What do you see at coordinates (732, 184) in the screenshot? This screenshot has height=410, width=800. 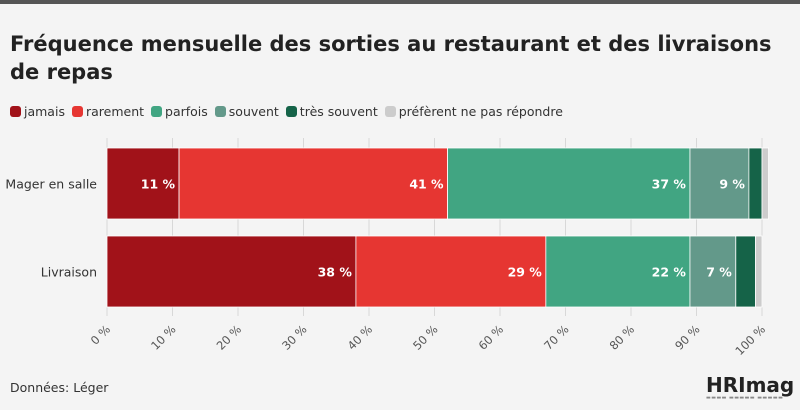 I see `data-label: 9 %` at bounding box center [732, 184].